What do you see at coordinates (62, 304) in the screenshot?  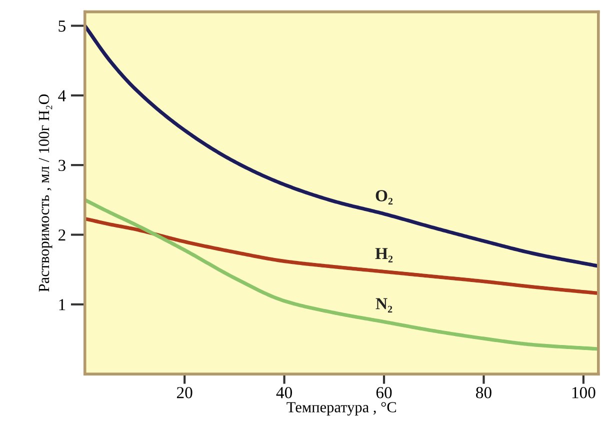 I see `y-tick-label: 1` at bounding box center [62, 304].